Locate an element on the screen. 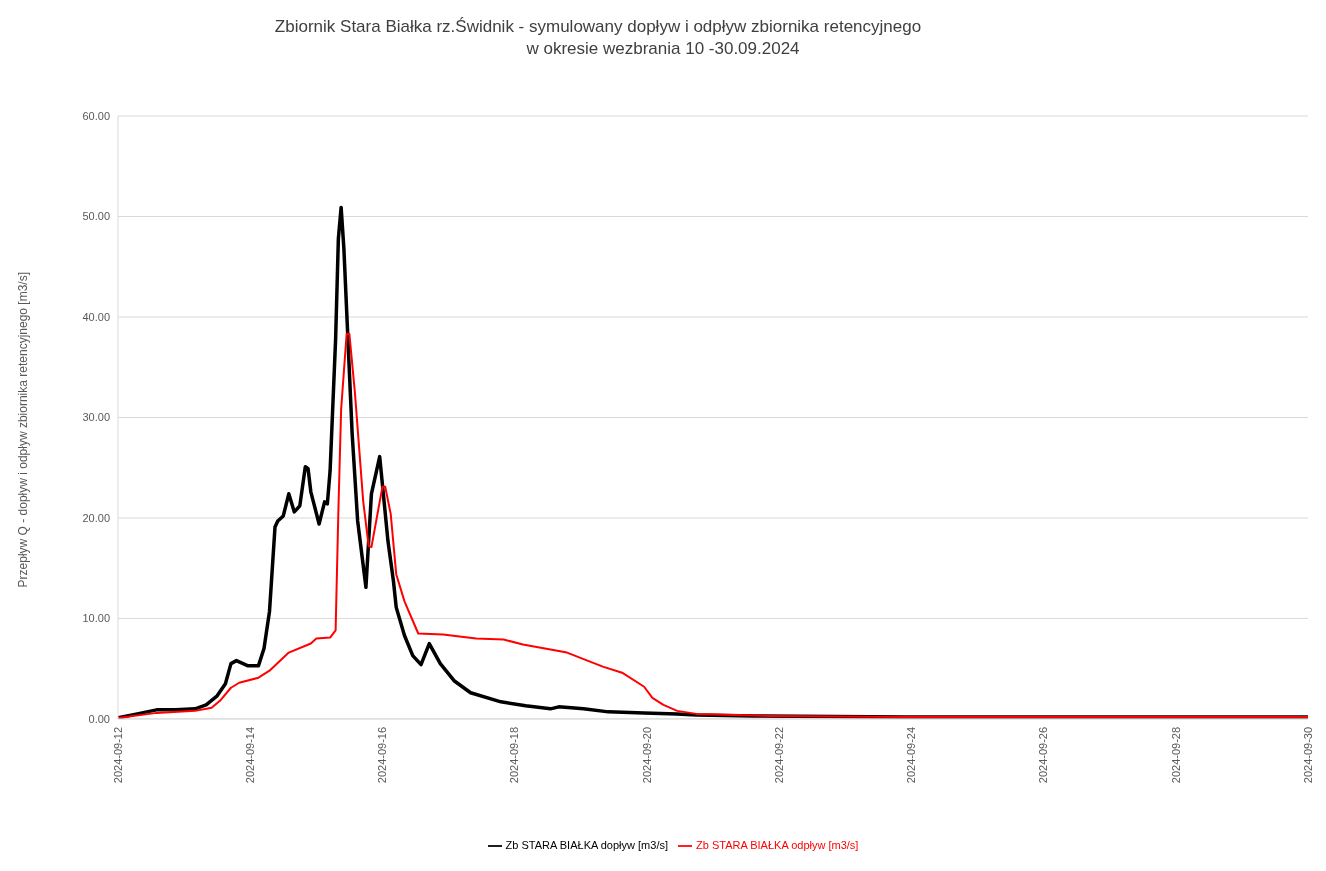 This screenshot has height=871, width=1326. x-tick-label: 2024-09-20 is located at coordinates (646, 755).